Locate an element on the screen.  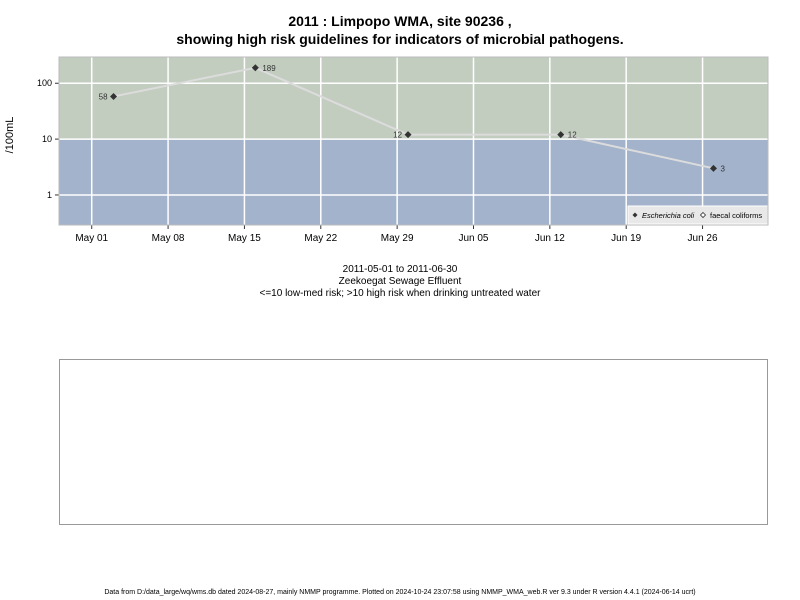
chart-title-line1: 2011 : Limpopo WMA, site 90236 , is located at coordinates (400, 21).